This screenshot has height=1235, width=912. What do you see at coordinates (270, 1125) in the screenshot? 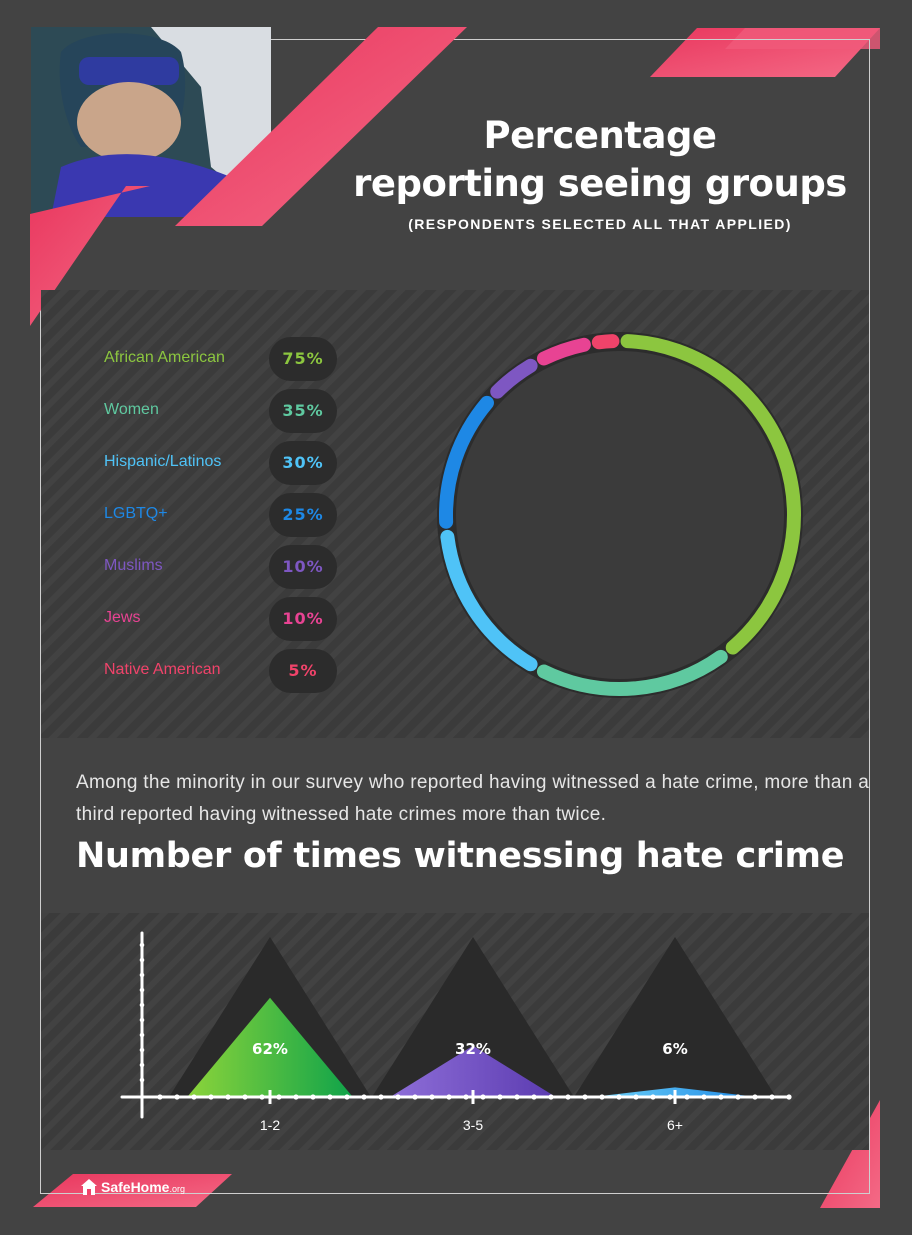
I see `x-tick-label: 1-2` at bounding box center [270, 1125].